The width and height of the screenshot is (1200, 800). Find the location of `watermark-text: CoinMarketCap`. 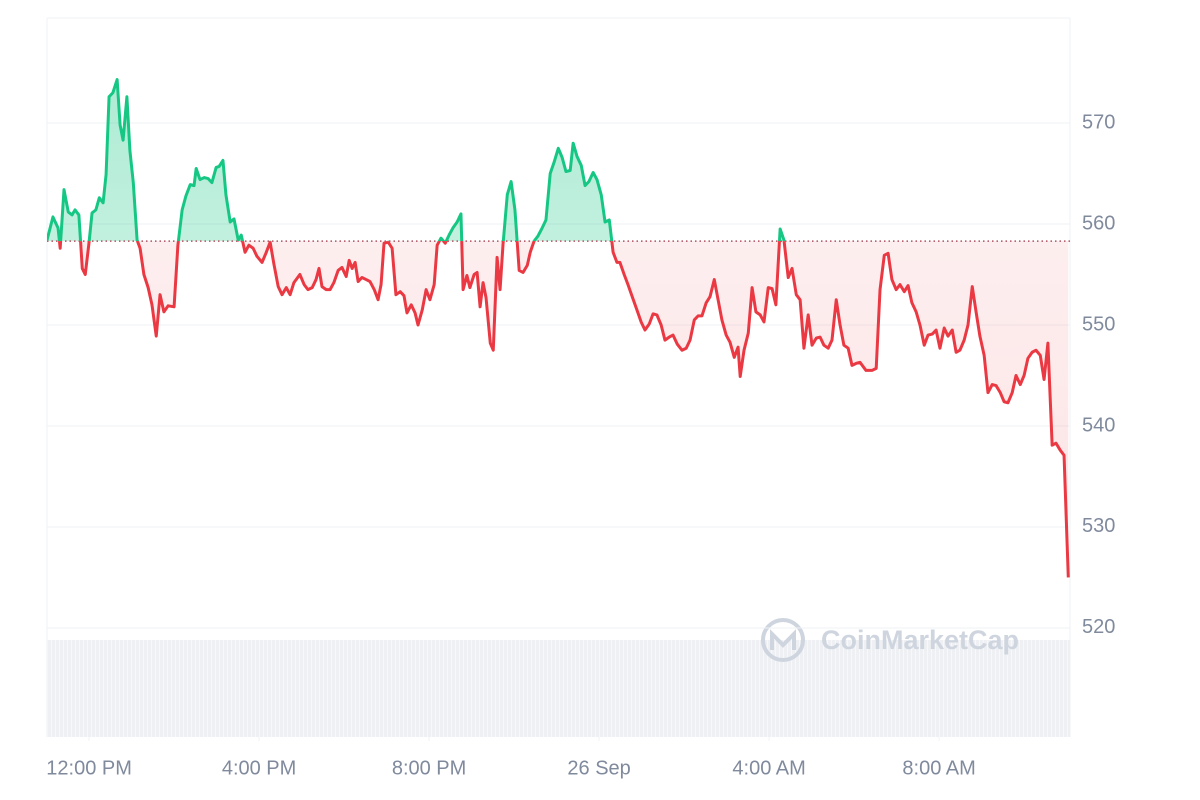

watermark-text: CoinMarketCap is located at coordinates (920, 640).